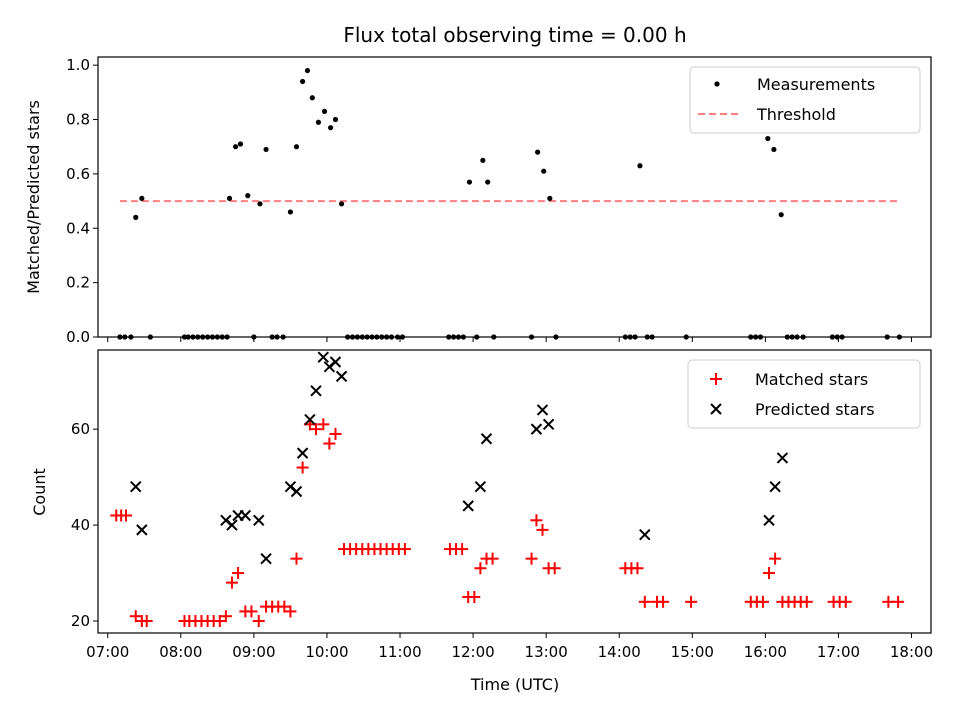  I want to click on top-legend: Measurements Threshold, so click(805, 100).